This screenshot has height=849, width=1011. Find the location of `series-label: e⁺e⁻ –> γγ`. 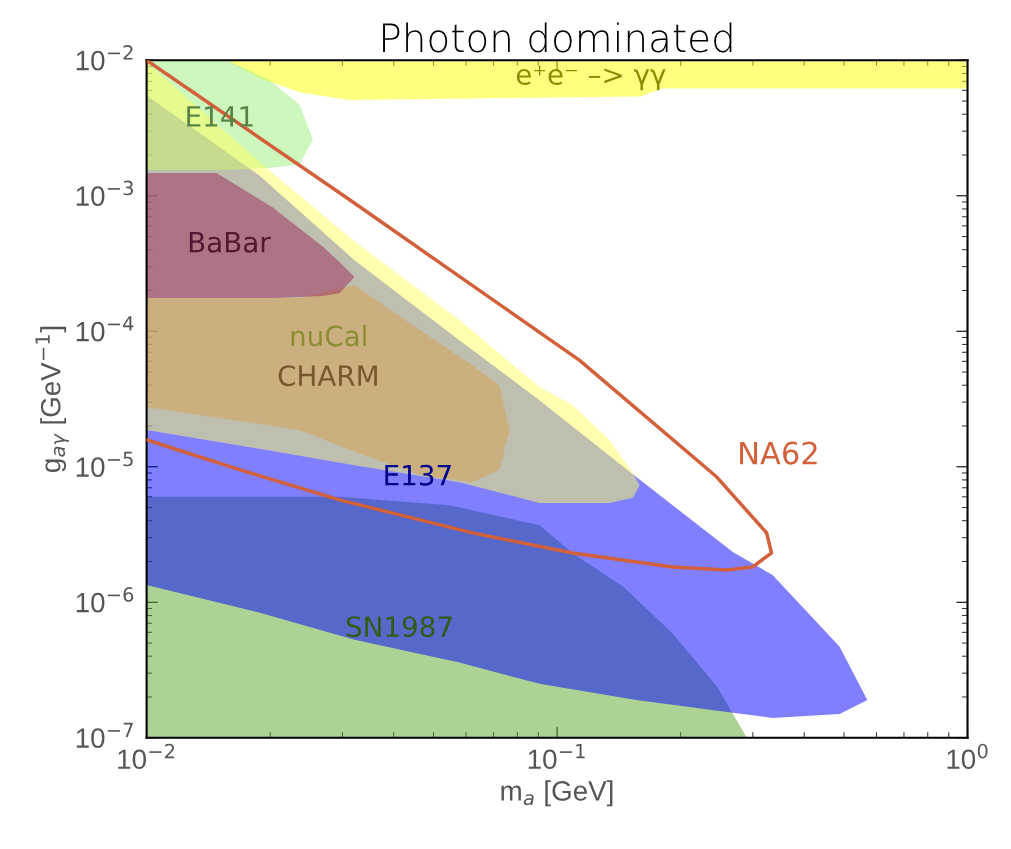

series-label: e⁺e⁻ –> γγ is located at coordinates (591, 78).